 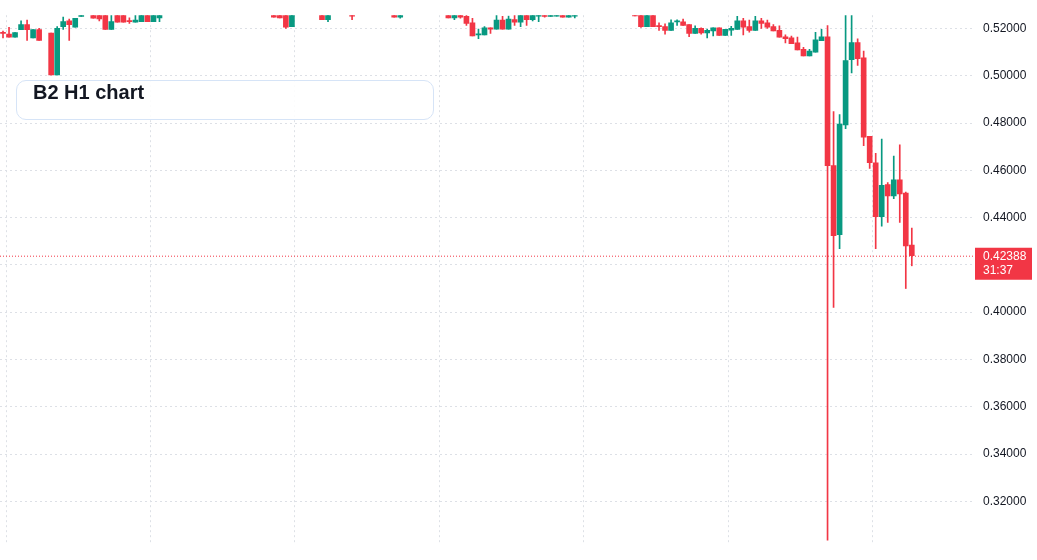 I want to click on candlestick, so click(x=69, y=29).